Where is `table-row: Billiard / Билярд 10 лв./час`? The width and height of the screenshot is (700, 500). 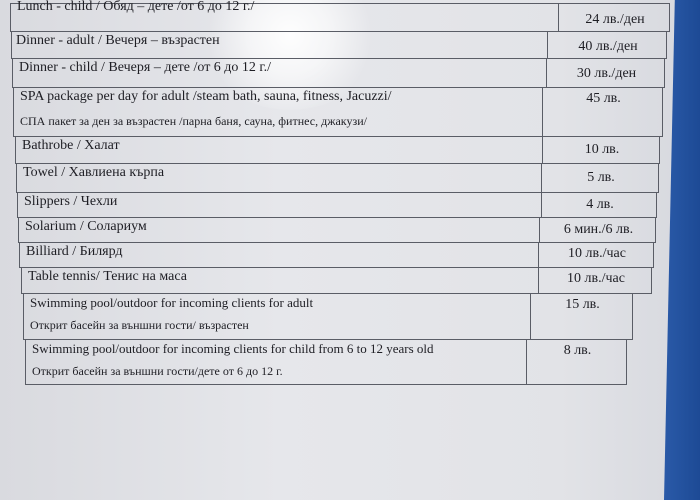
table-row: Billiard / Билярд 10 лв./час is located at coordinates (336, 255).